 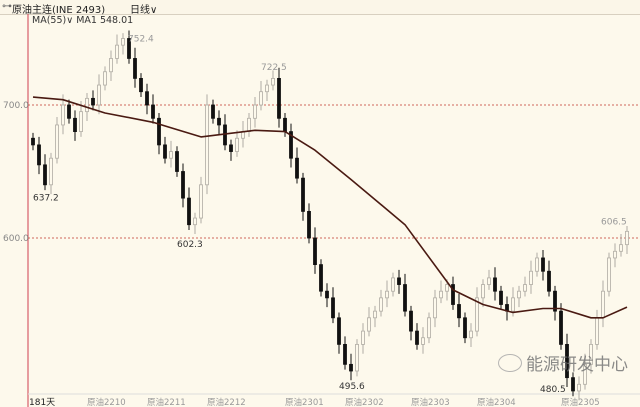 What do you see at coordinates (553, 390) in the screenshot?
I see `price-annotation: 480.5` at bounding box center [553, 390].